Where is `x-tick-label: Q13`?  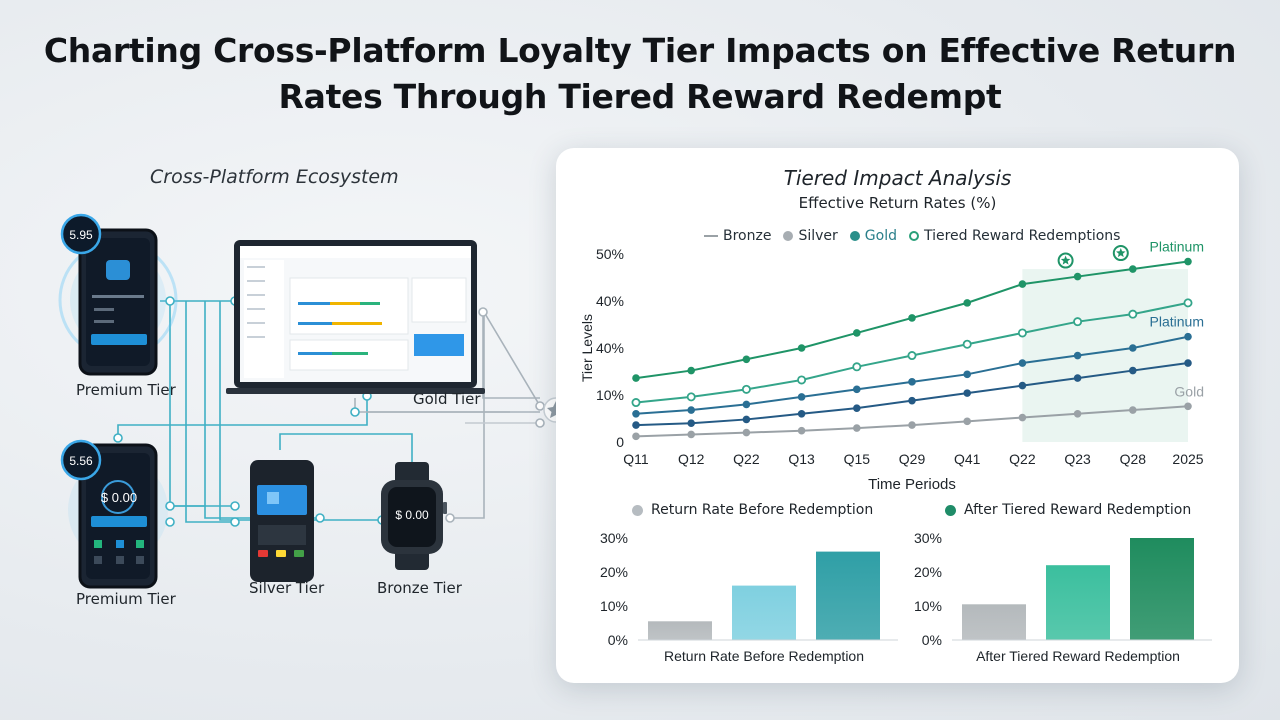 x-tick-label: Q13 is located at coordinates (801, 459).